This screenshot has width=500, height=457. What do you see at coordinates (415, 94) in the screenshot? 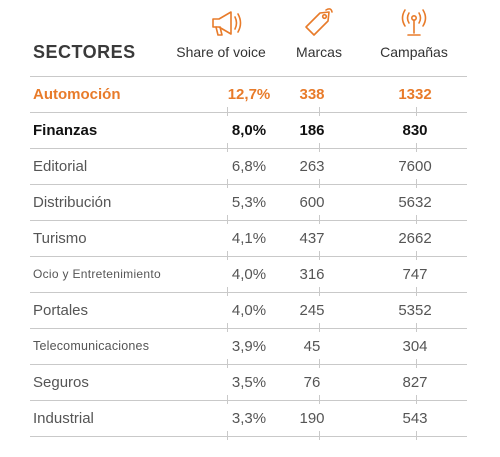
I see `campaigns-value: 1332` at bounding box center [415, 94].